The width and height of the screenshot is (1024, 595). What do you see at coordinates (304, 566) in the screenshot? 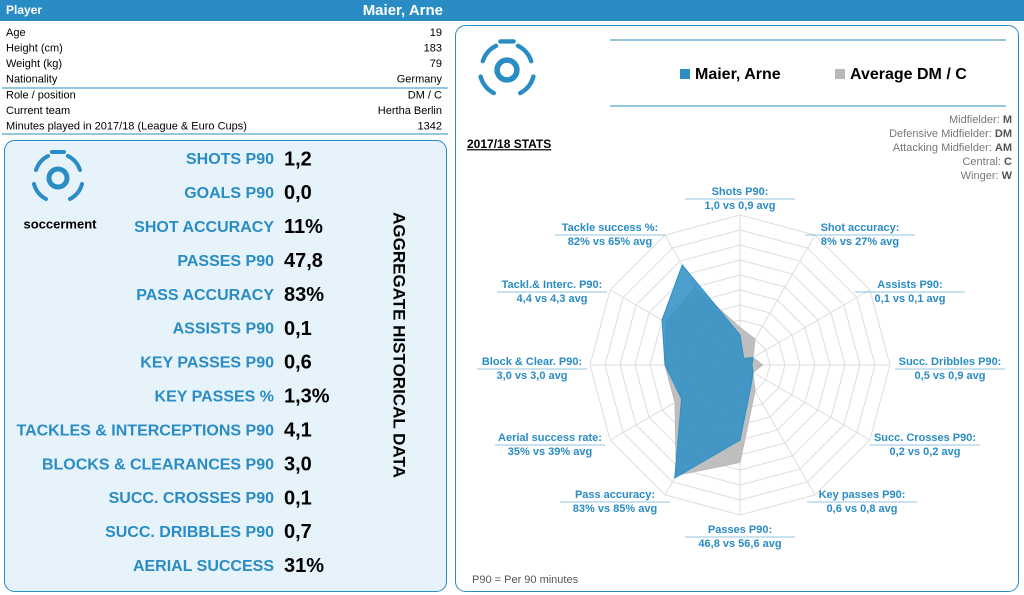
I see `stat-value: 31%` at bounding box center [304, 566].